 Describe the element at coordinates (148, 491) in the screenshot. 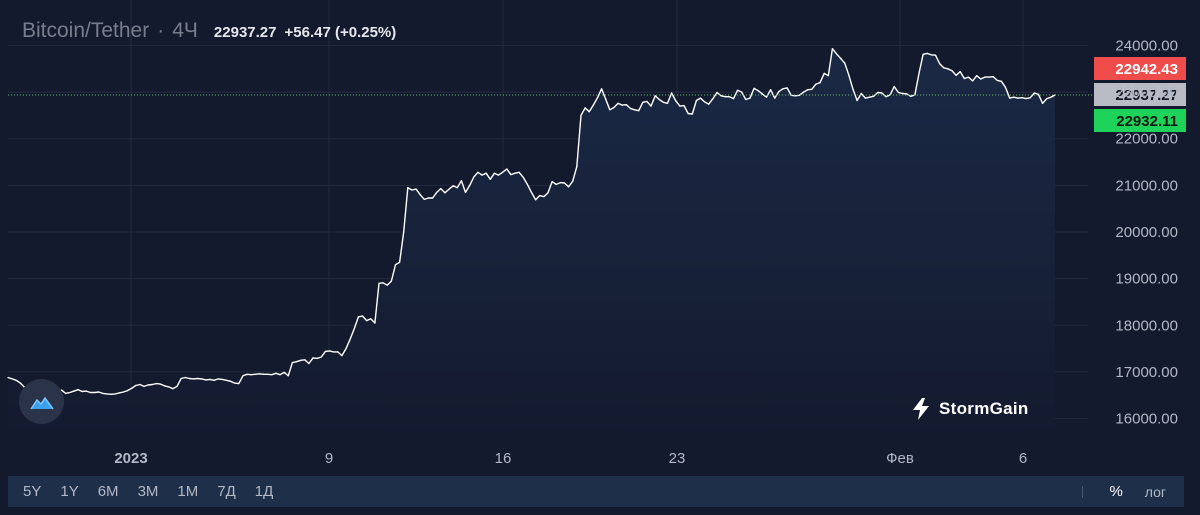

I see `range-3m-button: 3M` at that location.